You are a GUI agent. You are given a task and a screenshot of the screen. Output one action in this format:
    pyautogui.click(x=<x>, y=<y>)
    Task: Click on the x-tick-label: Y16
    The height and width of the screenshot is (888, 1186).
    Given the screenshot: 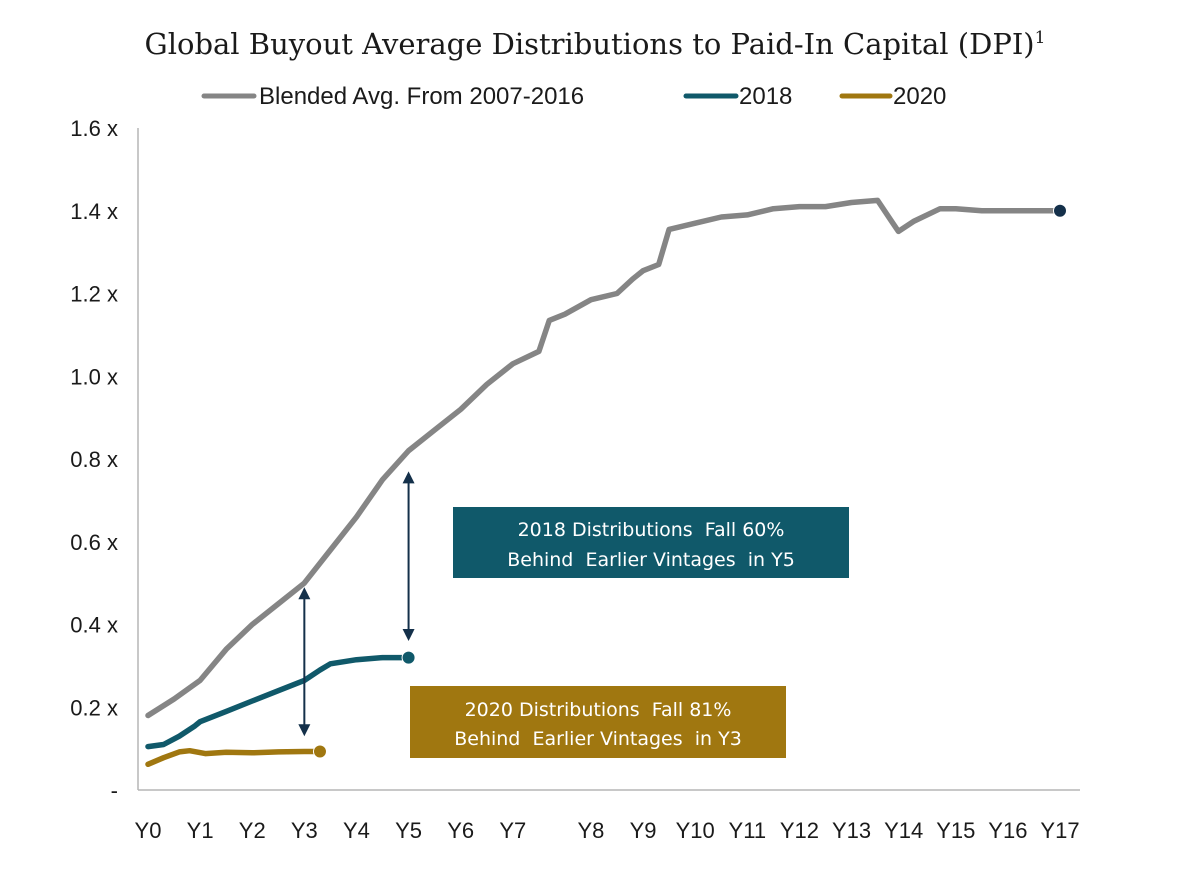 What is the action you would take?
    pyautogui.click(x=1007, y=830)
    